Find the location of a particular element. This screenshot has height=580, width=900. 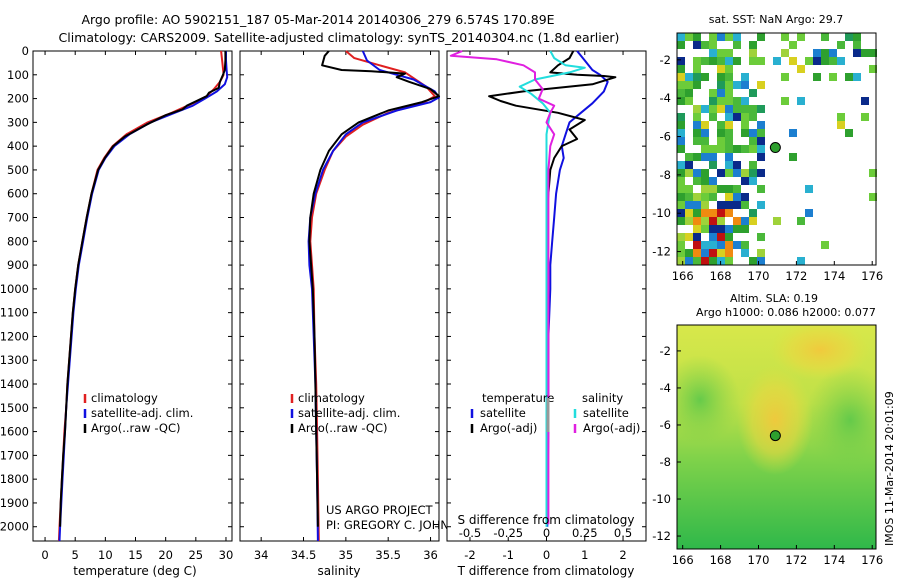

x-tick-label: 15 is located at coordinates (135, 555).